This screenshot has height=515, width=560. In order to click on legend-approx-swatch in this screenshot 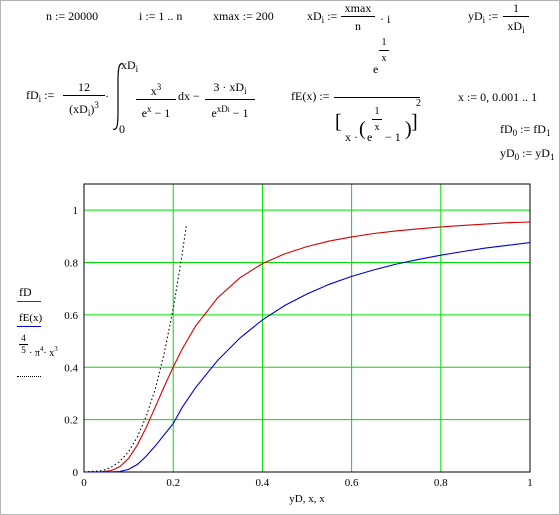, I will do `click(29, 376)`.